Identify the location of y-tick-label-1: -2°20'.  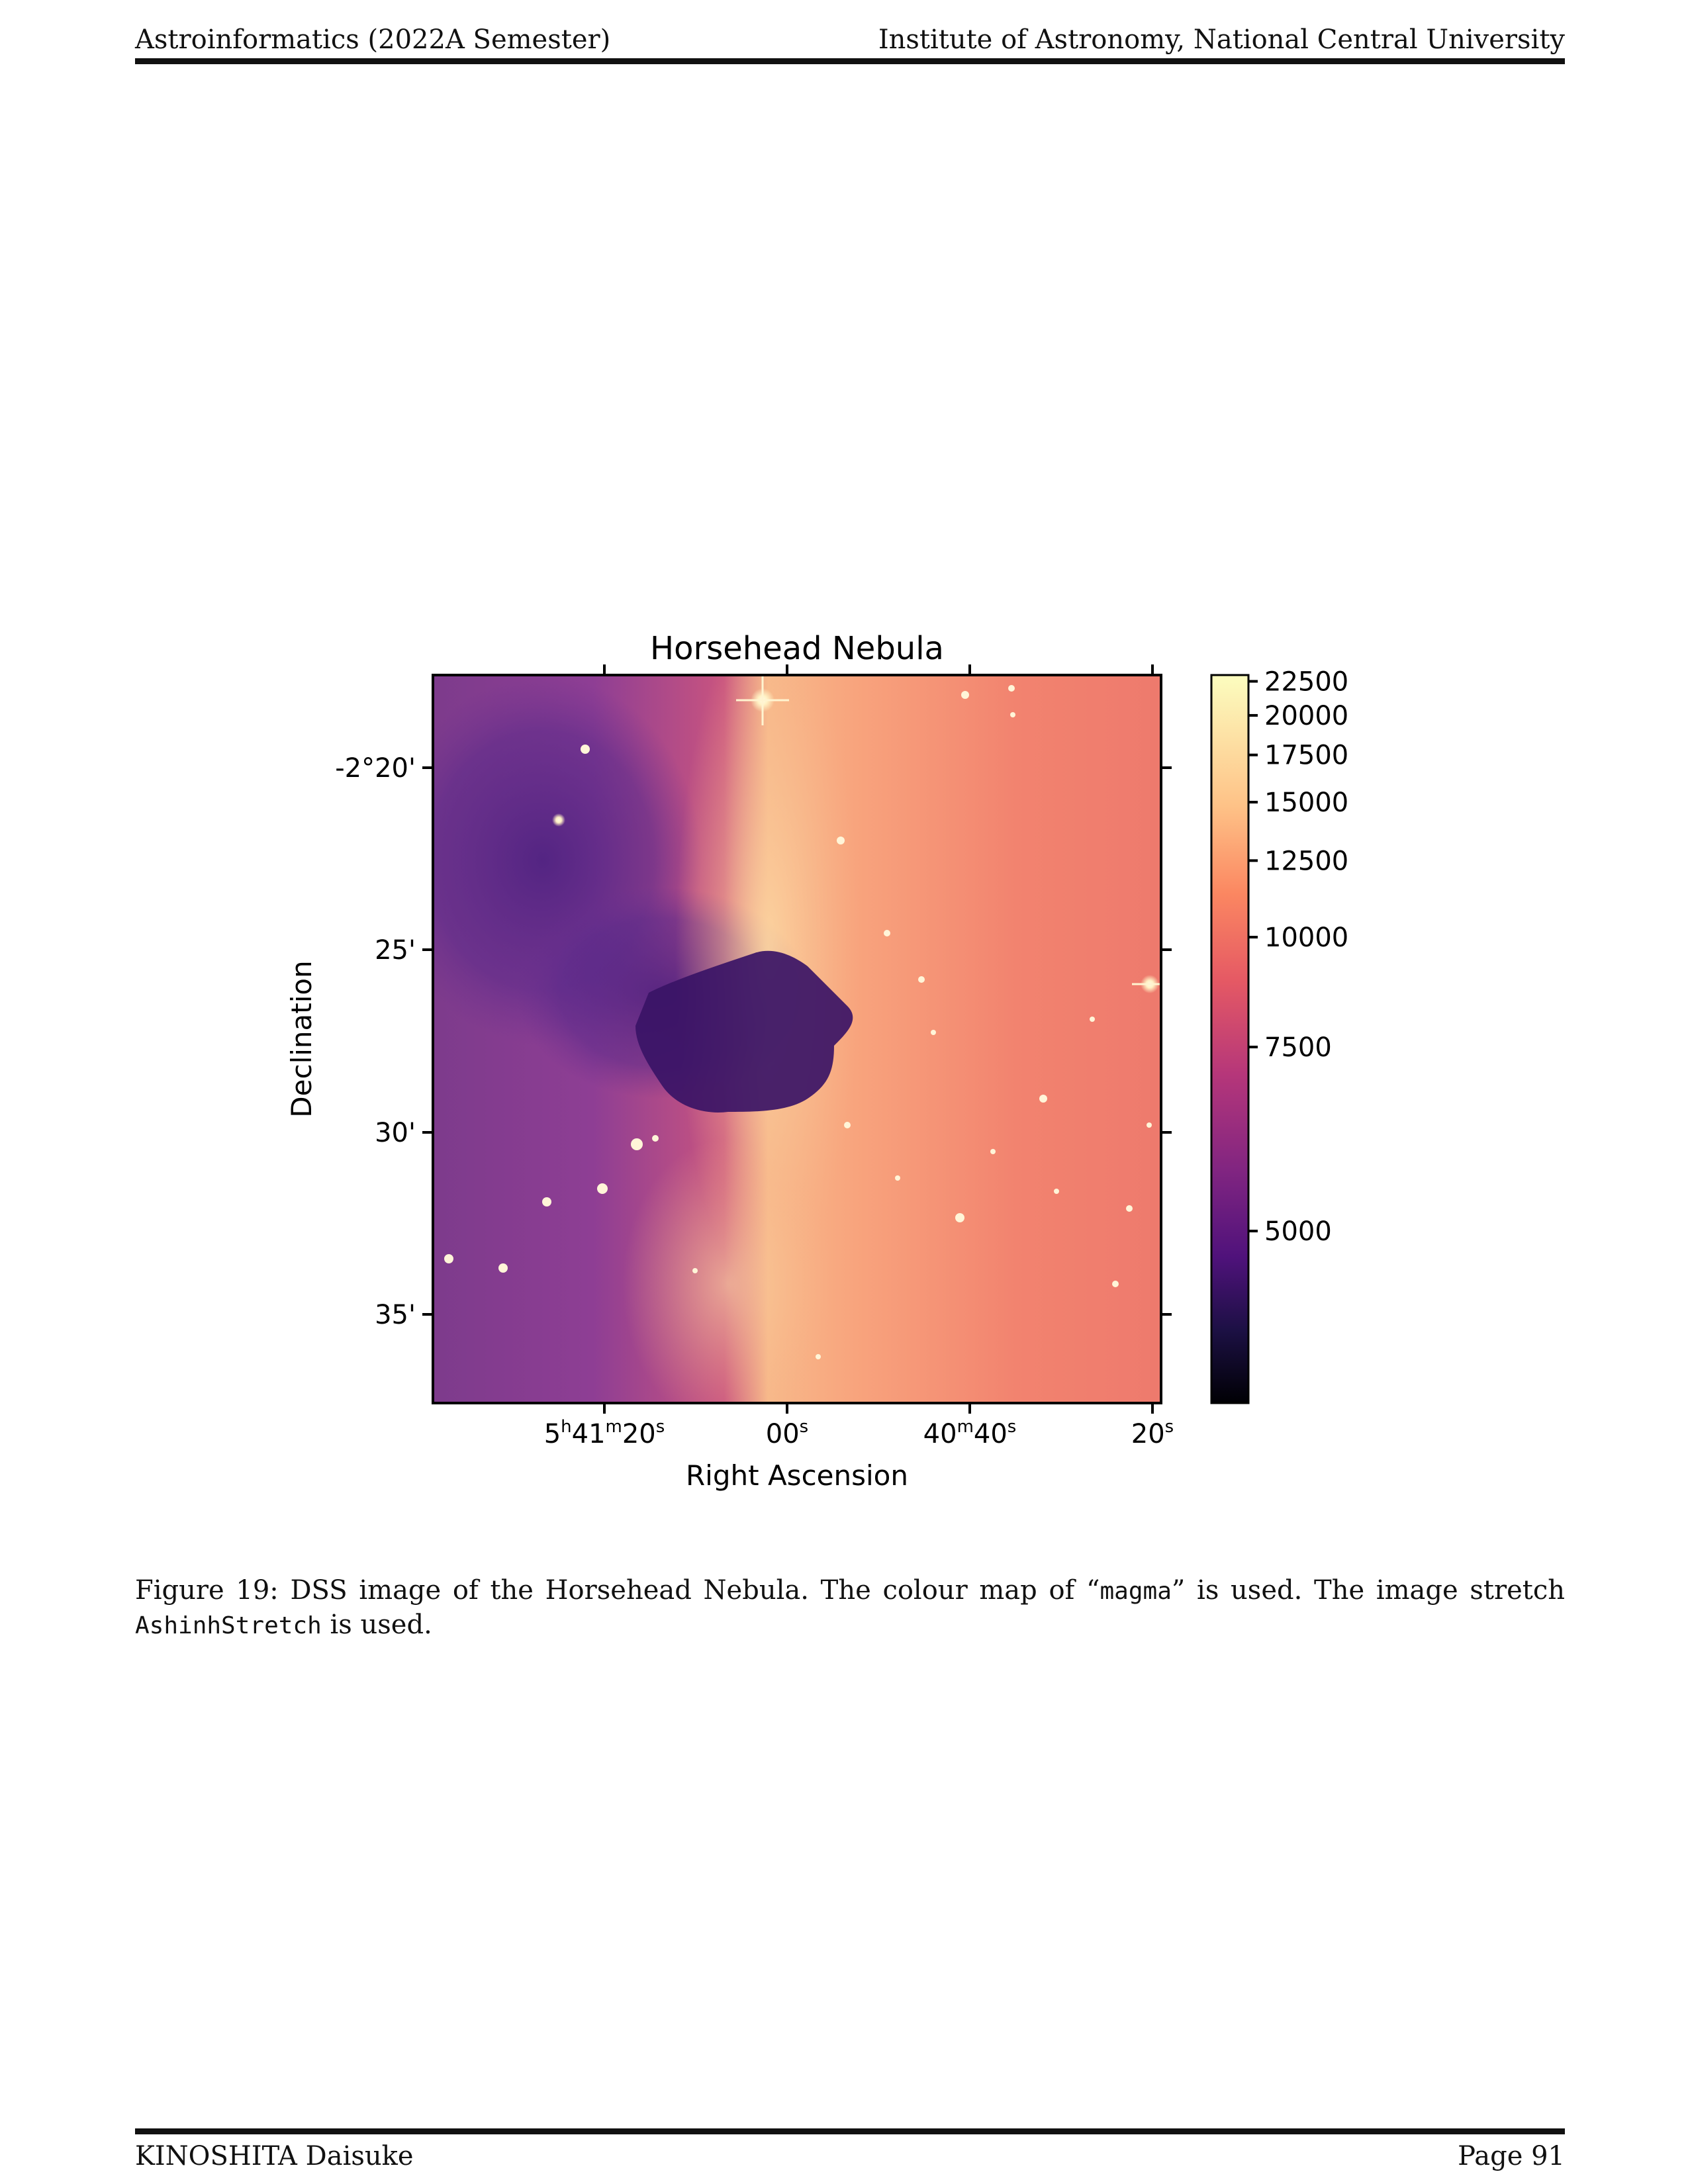
(375, 768).